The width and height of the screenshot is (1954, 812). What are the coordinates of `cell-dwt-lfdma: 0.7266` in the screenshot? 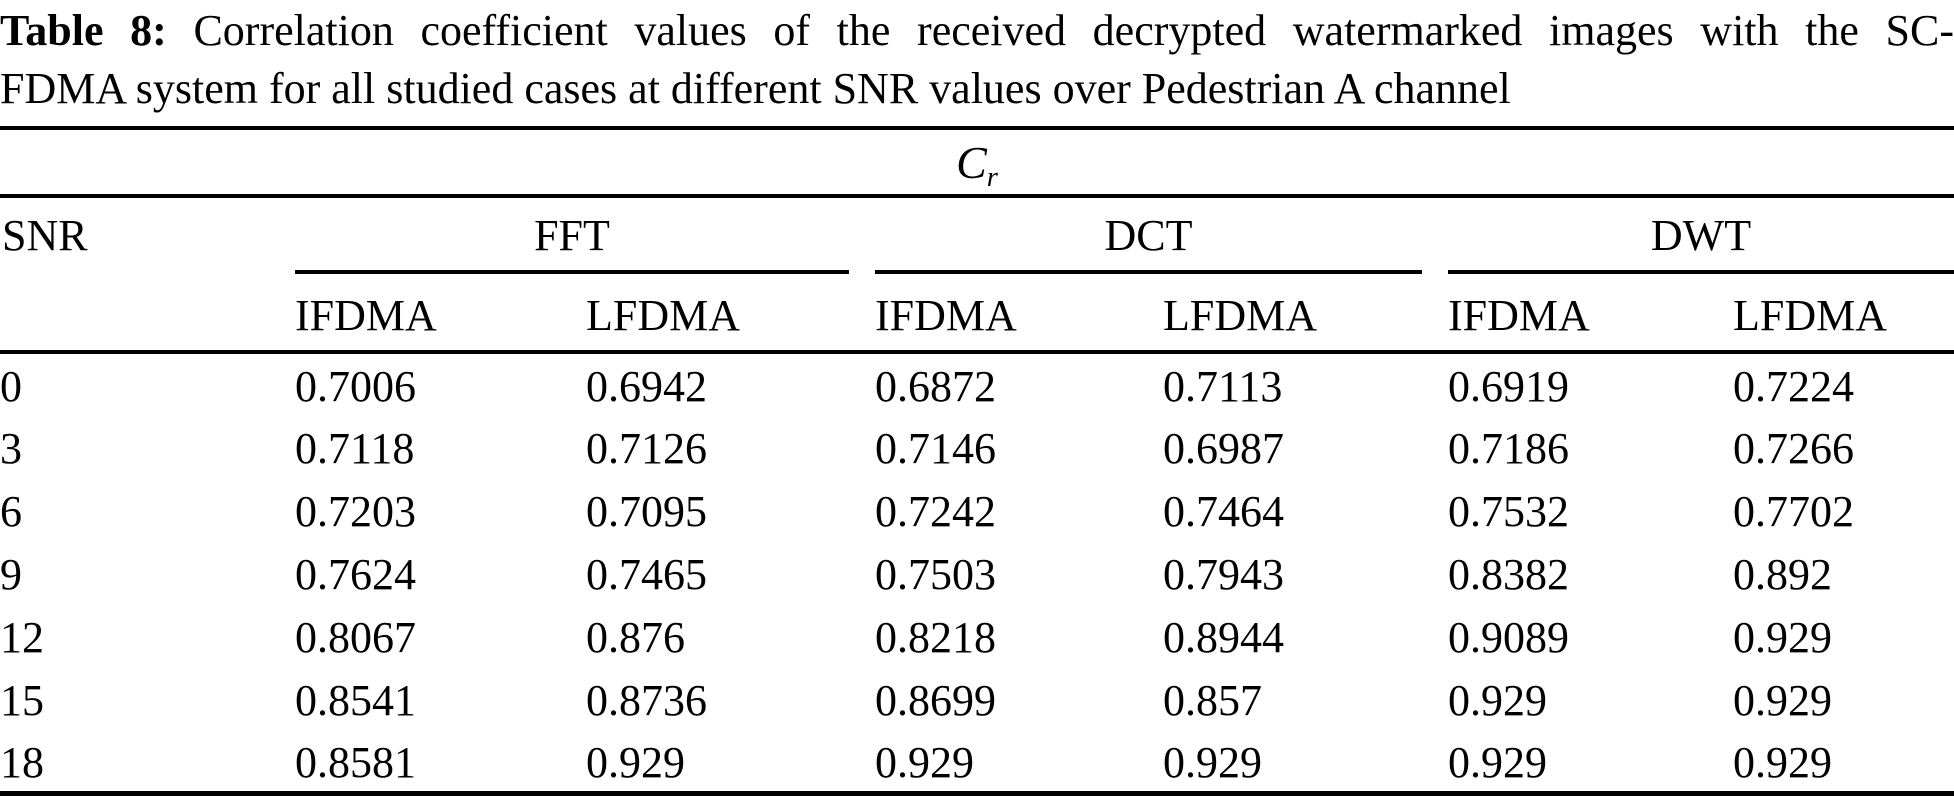 It's located at (1793, 448).